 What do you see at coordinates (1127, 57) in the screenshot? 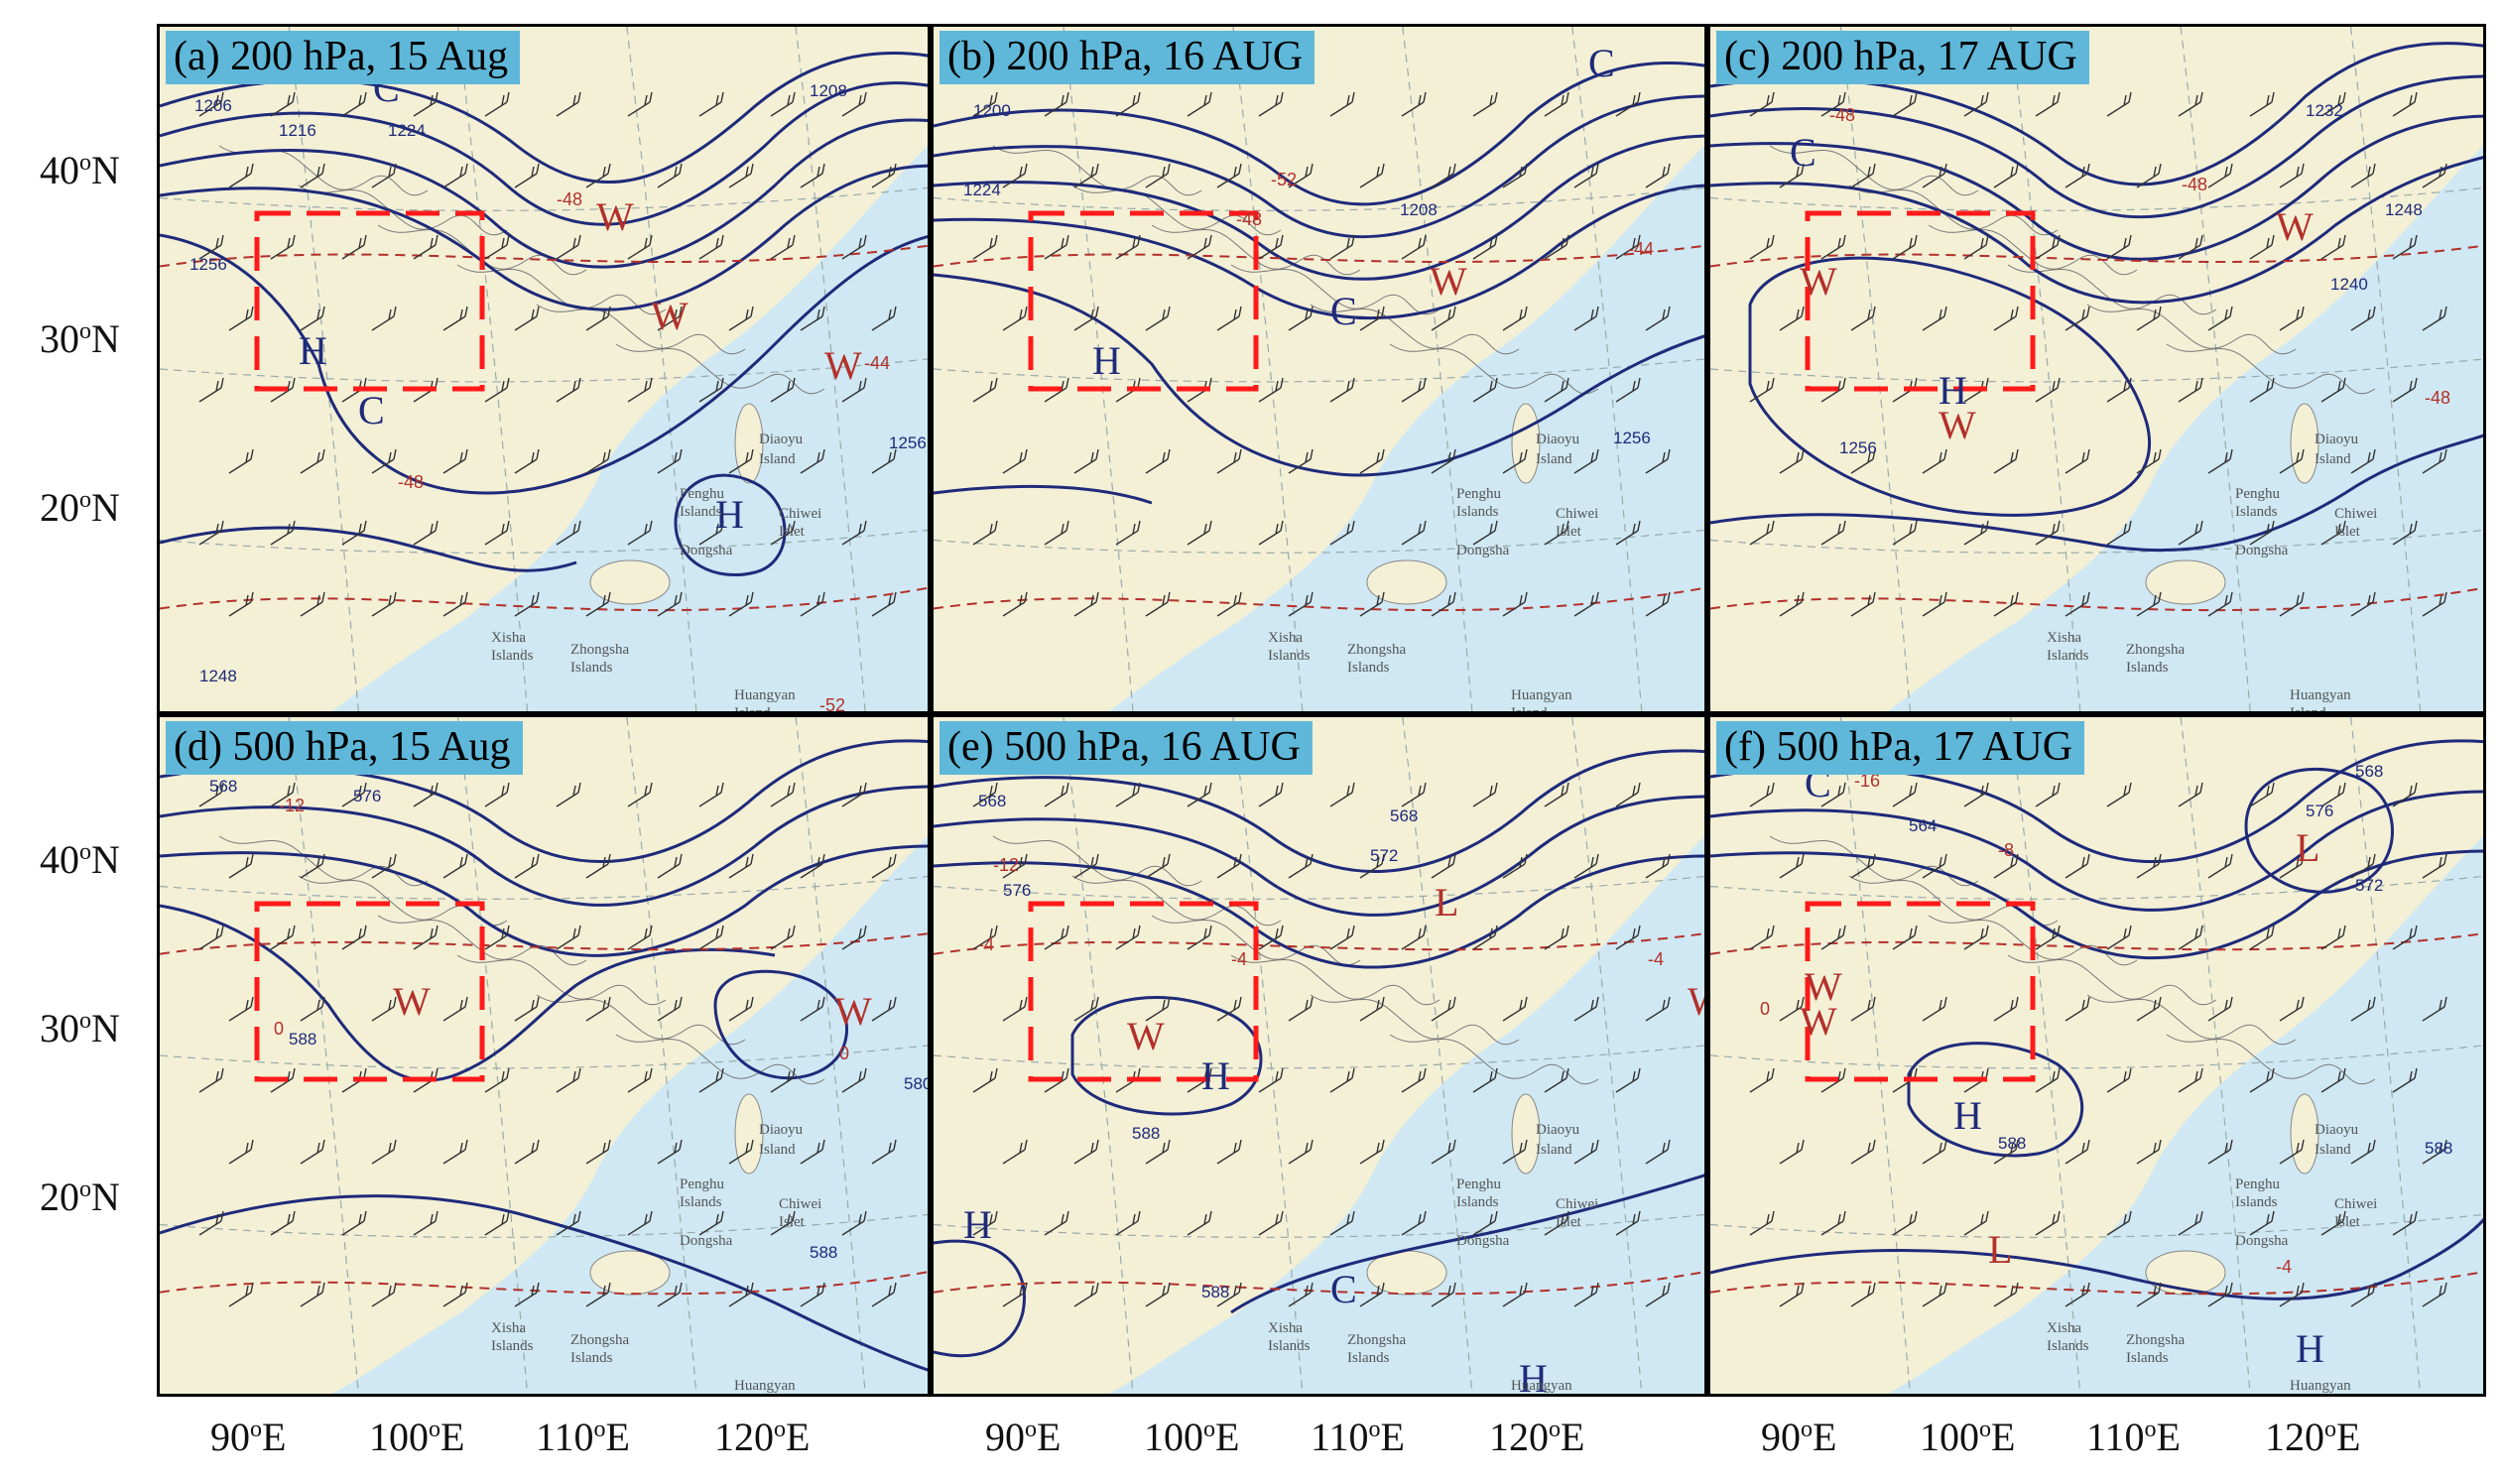
I see `panel-title-b: (b) 200 hPa, 16 AUG` at bounding box center [1127, 57].